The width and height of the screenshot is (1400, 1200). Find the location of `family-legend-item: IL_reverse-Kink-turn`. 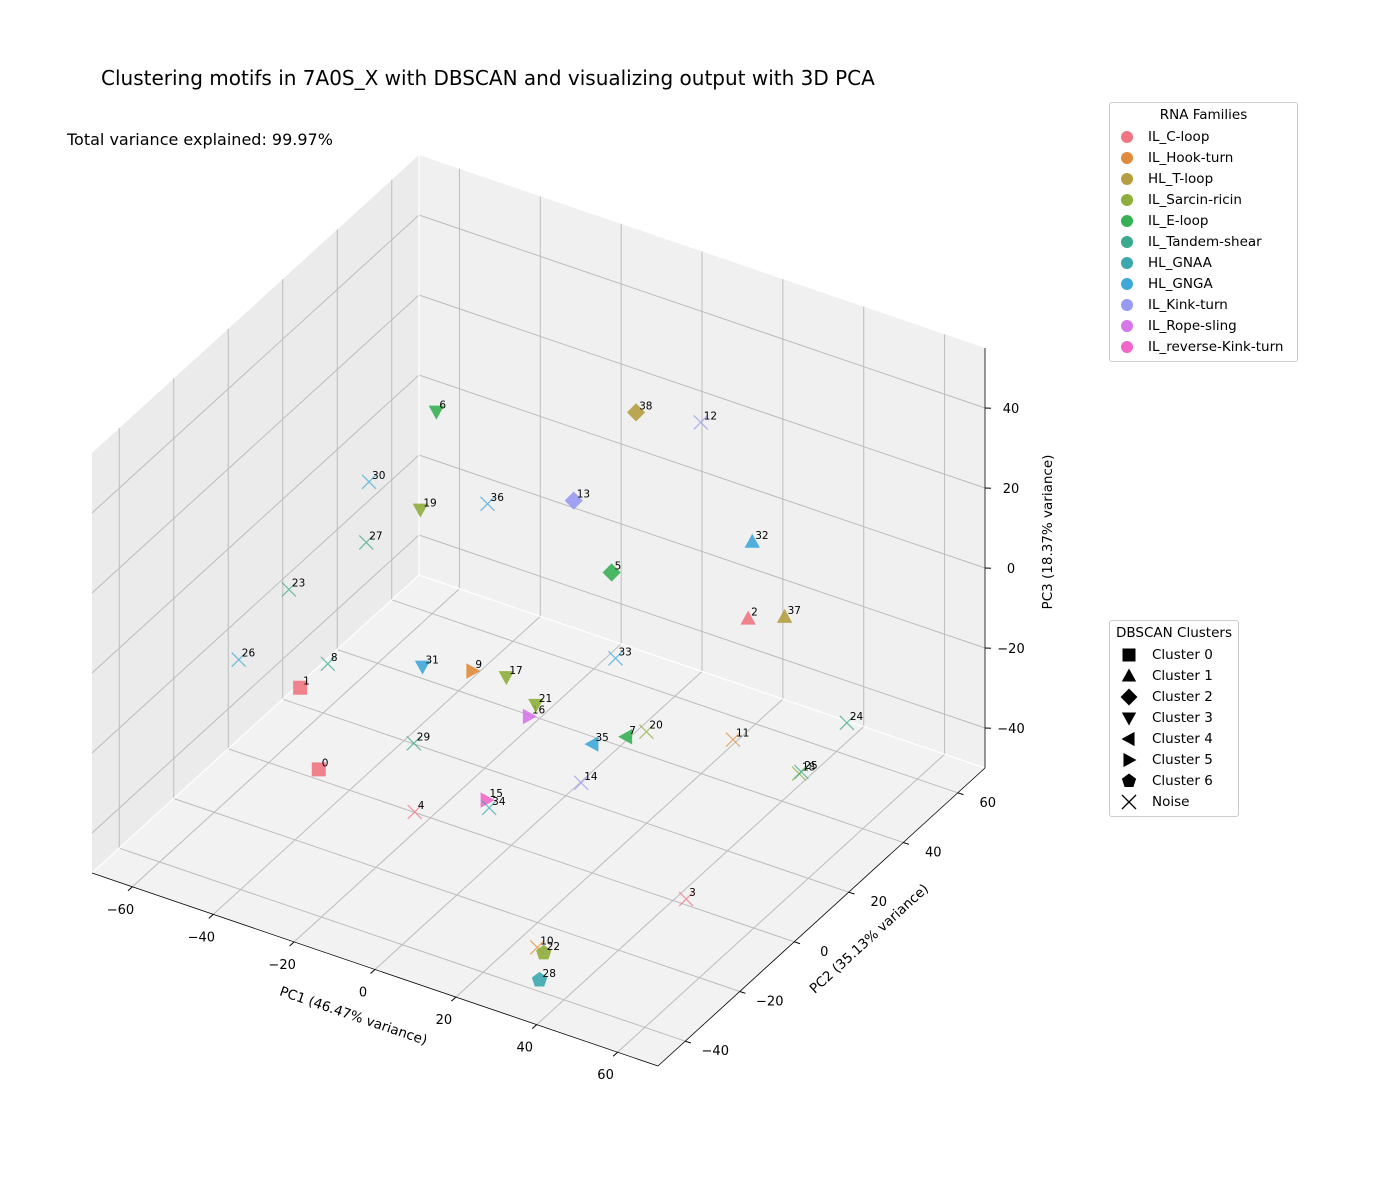

family-legend-item: IL_reverse-Kink-turn is located at coordinates (1203, 346).